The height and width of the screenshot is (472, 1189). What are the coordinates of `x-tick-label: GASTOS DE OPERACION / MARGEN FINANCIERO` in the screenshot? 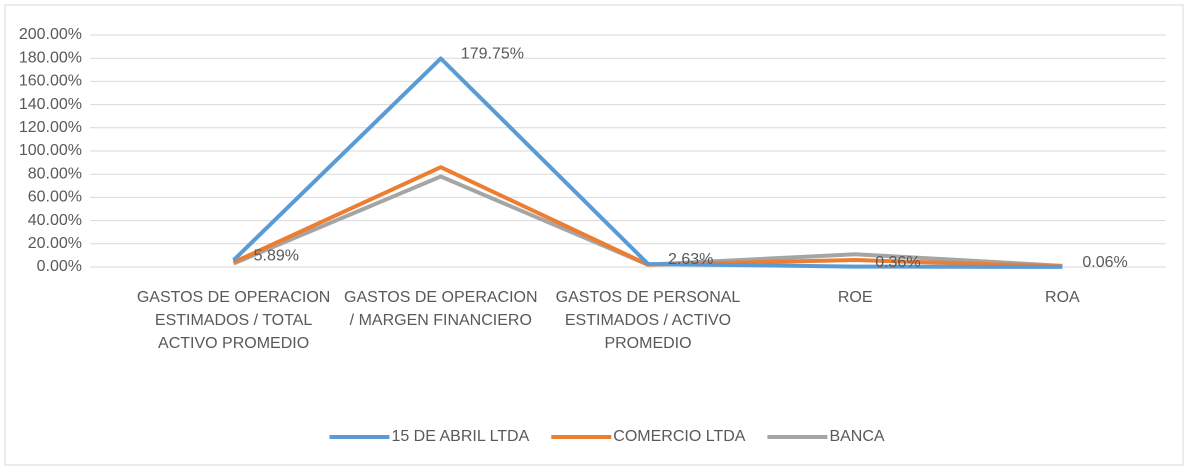 It's located at (441, 309).